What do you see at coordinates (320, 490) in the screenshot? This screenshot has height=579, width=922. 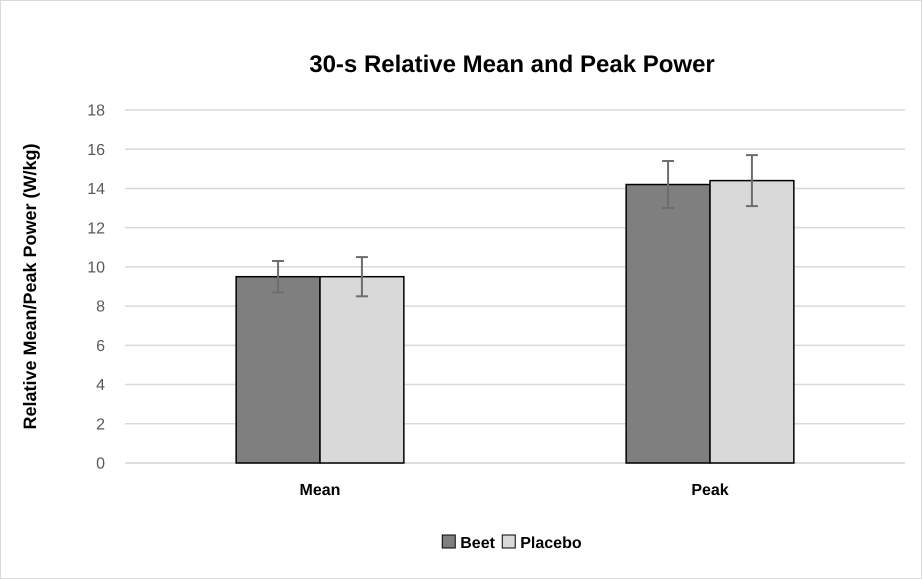 I see `x-tick-label: Mean` at bounding box center [320, 490].